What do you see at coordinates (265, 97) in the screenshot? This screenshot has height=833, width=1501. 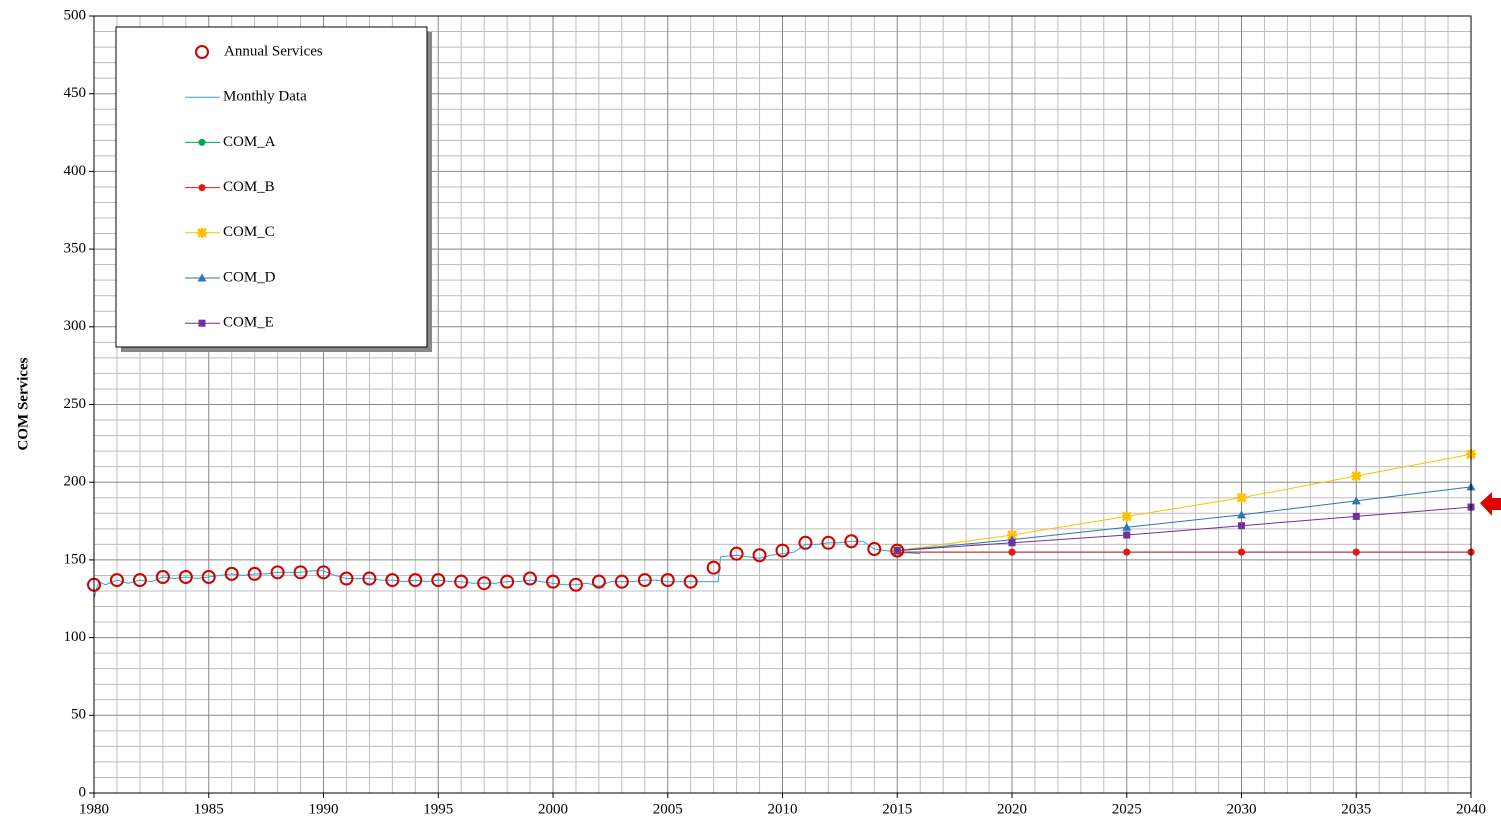 I see `legend-label: Monthly Data` at bounding box center [265, 97].